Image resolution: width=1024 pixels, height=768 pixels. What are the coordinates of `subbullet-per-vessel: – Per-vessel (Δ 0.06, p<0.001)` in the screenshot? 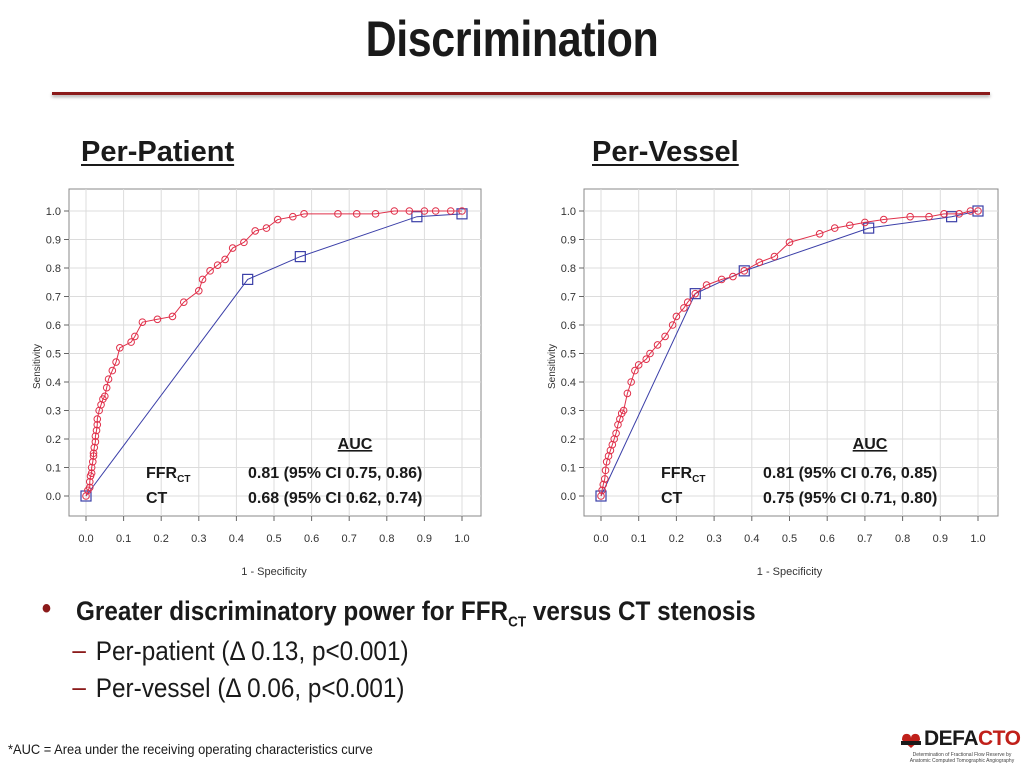 It's located at (472, 688).